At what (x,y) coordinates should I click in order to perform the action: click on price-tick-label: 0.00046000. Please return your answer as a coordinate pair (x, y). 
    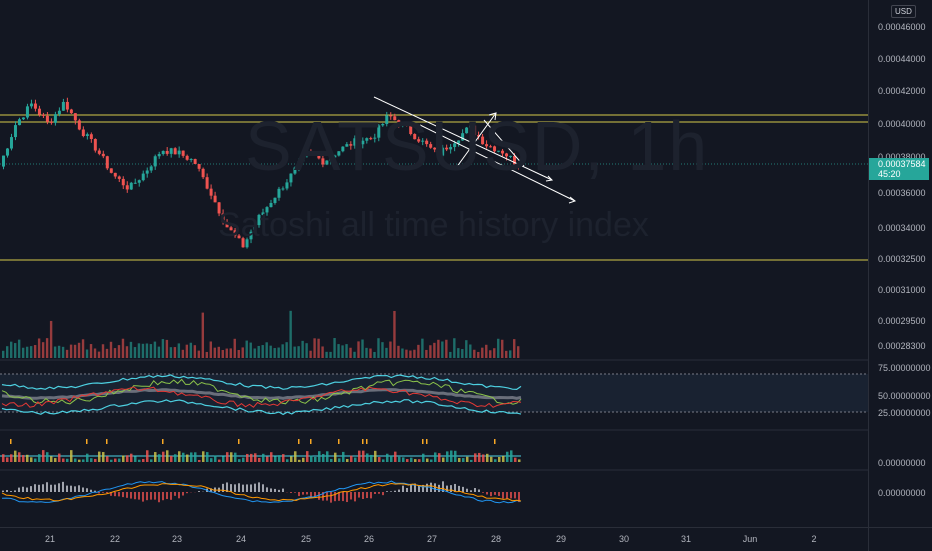
    Looking at the image, I should click on (902, 27).